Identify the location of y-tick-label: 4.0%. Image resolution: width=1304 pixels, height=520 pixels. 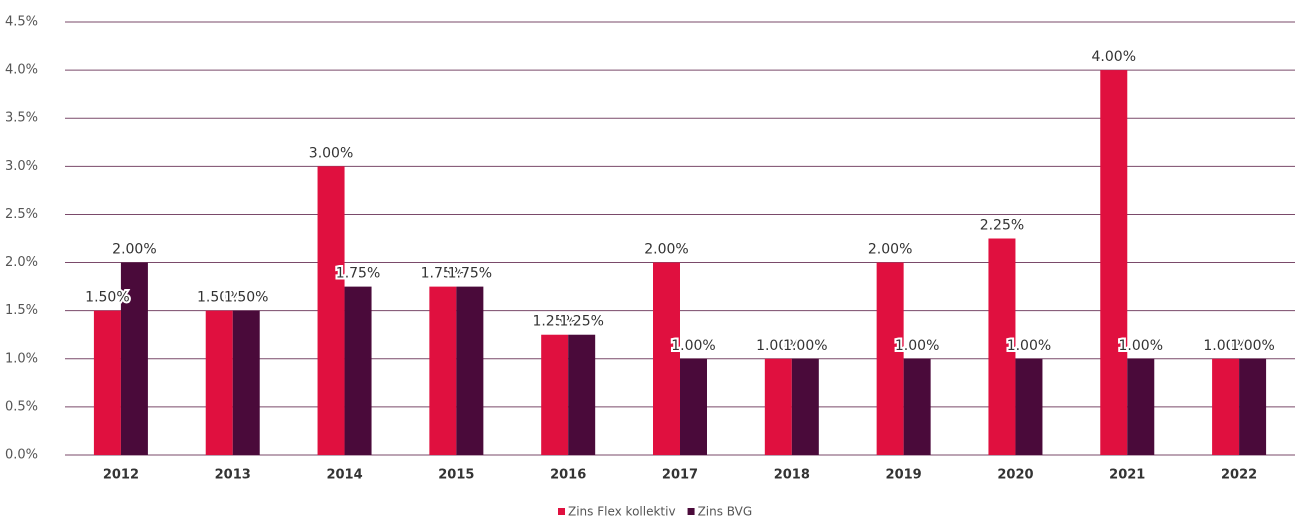
(21, 70).